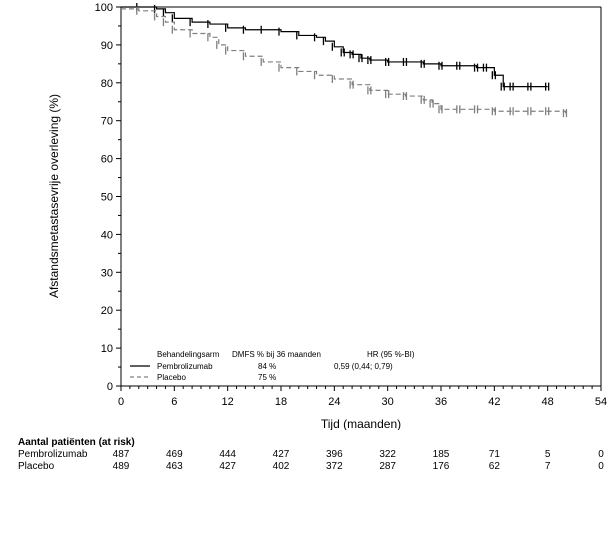 This screenshot has width=616, height=541. What do you see at coordinates (188, 354) in the screenshot?
I see `legend-header: Behandelingsarm` at bounding box center [188, 354].